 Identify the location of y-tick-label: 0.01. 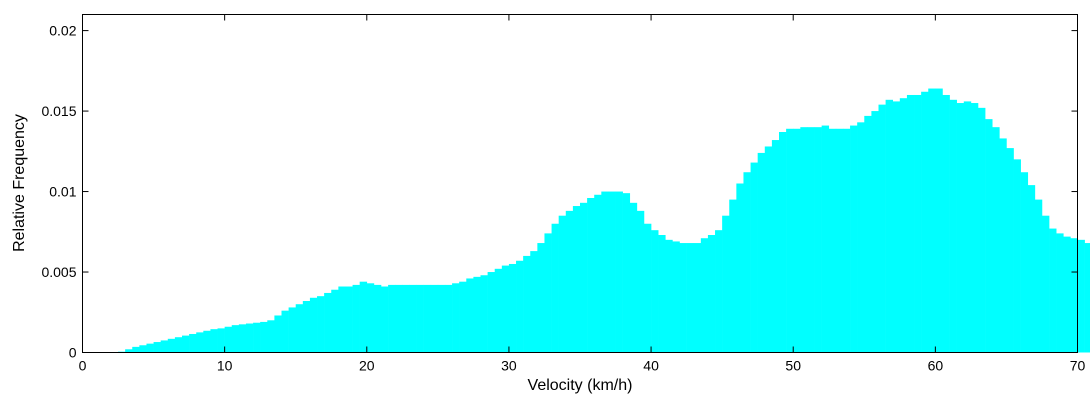
(62, 192).